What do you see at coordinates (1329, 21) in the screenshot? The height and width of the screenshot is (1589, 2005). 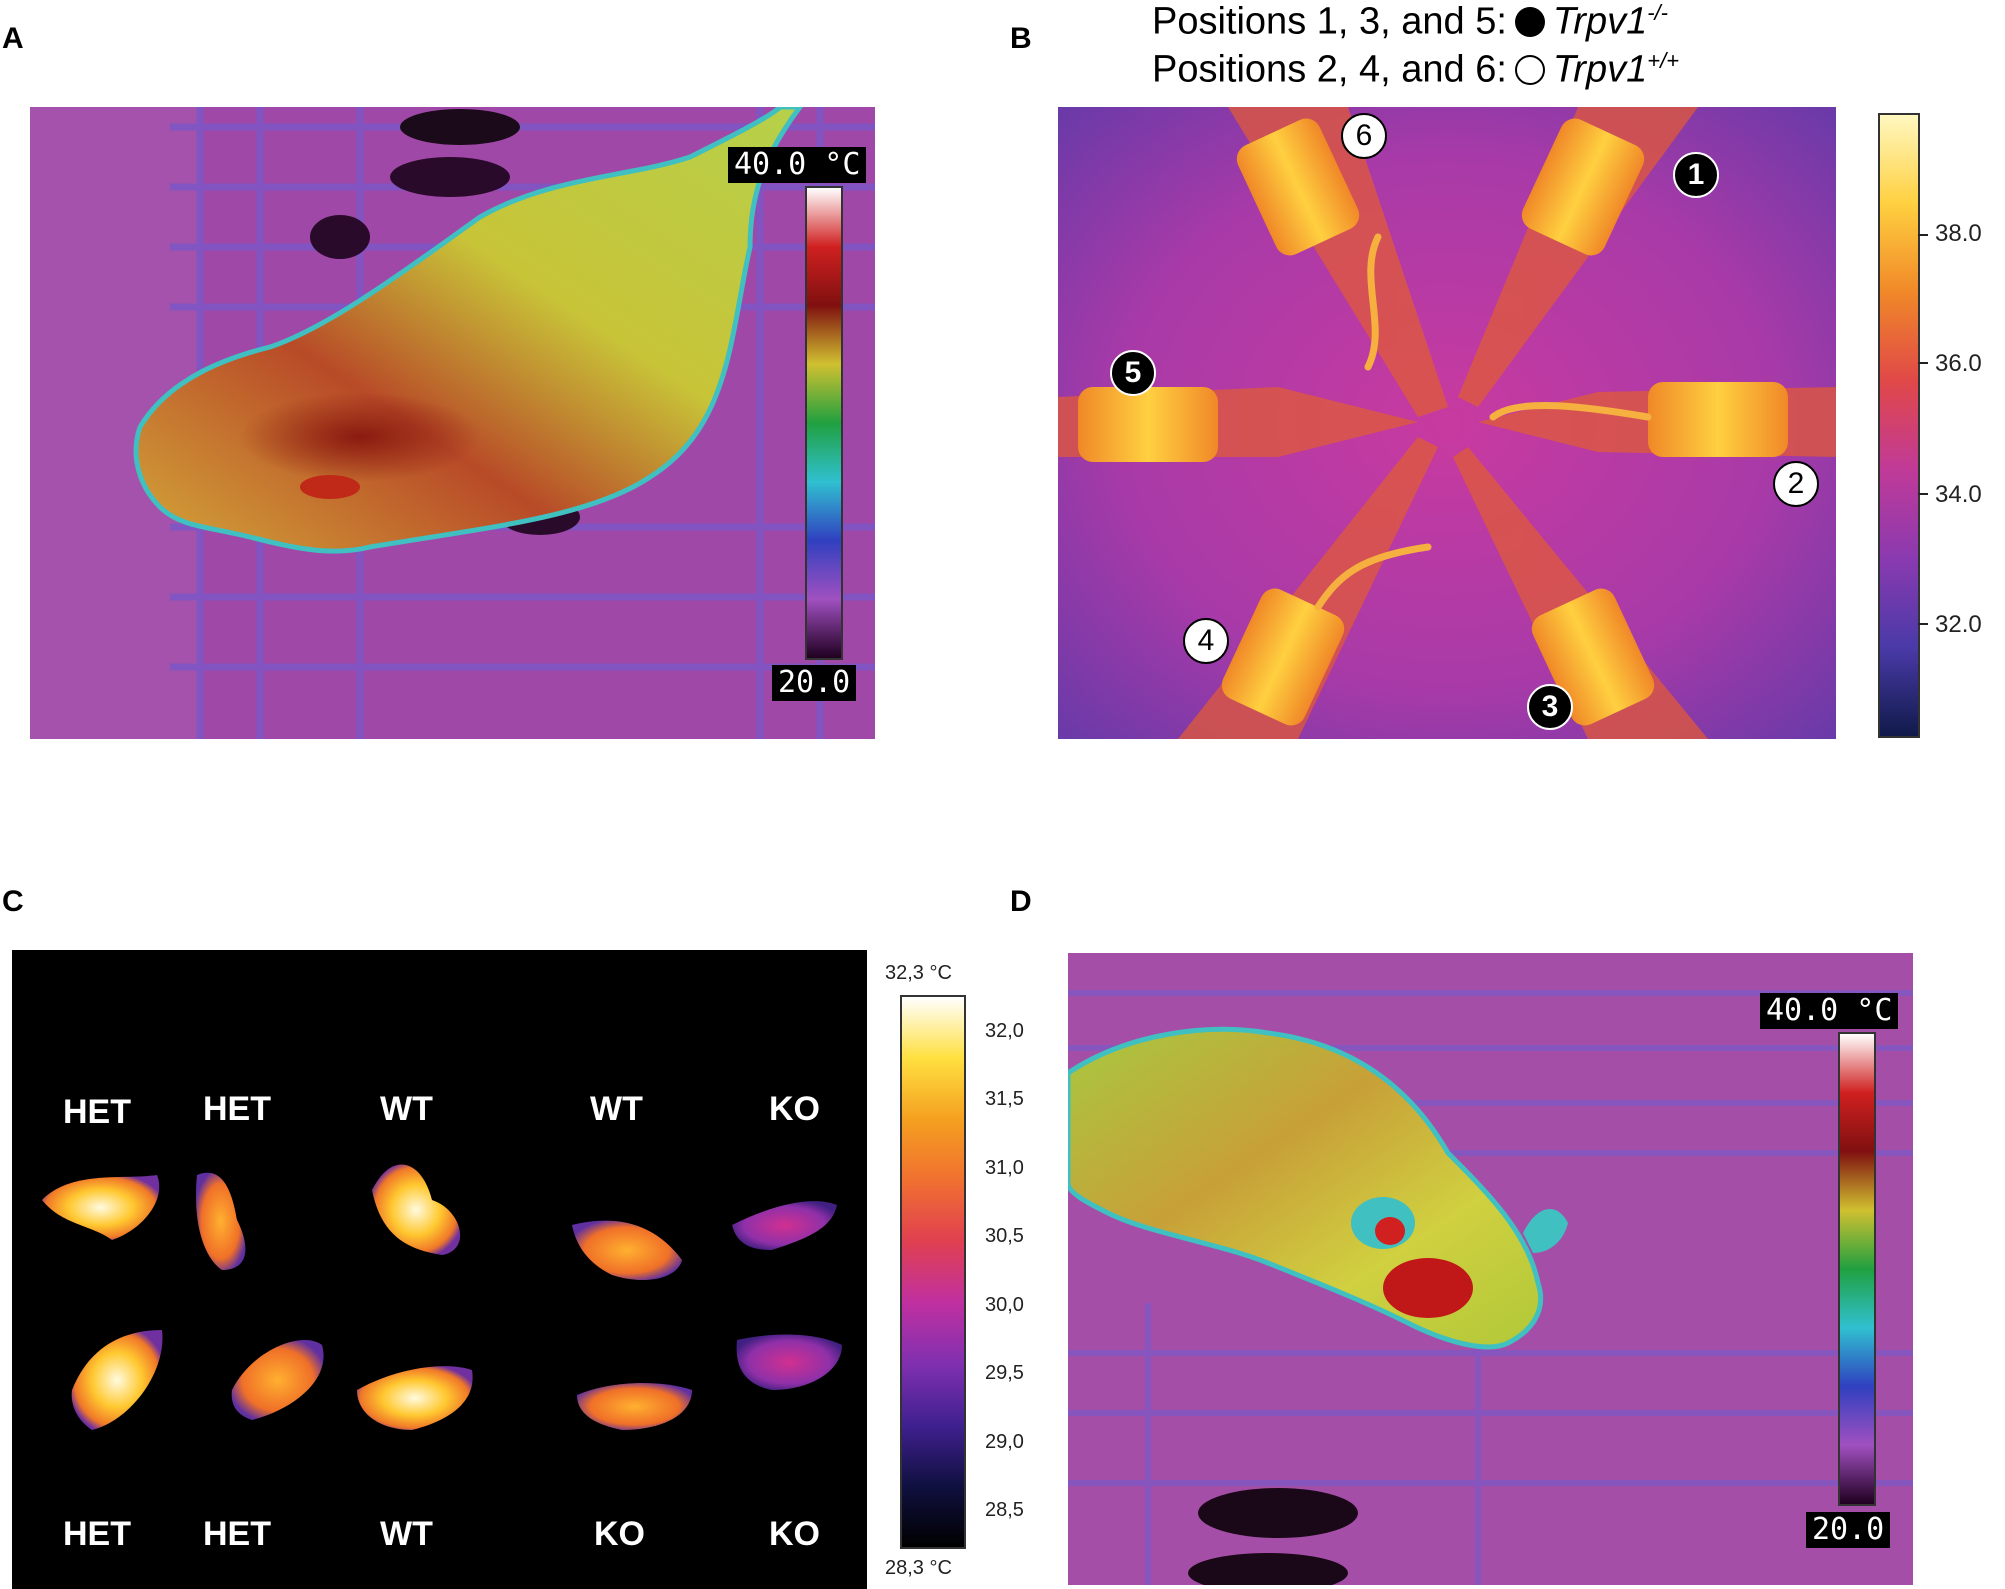 I see `legend-1-prefix: Positions 1, 3, and 5:` at bounding box center [1329, 21].